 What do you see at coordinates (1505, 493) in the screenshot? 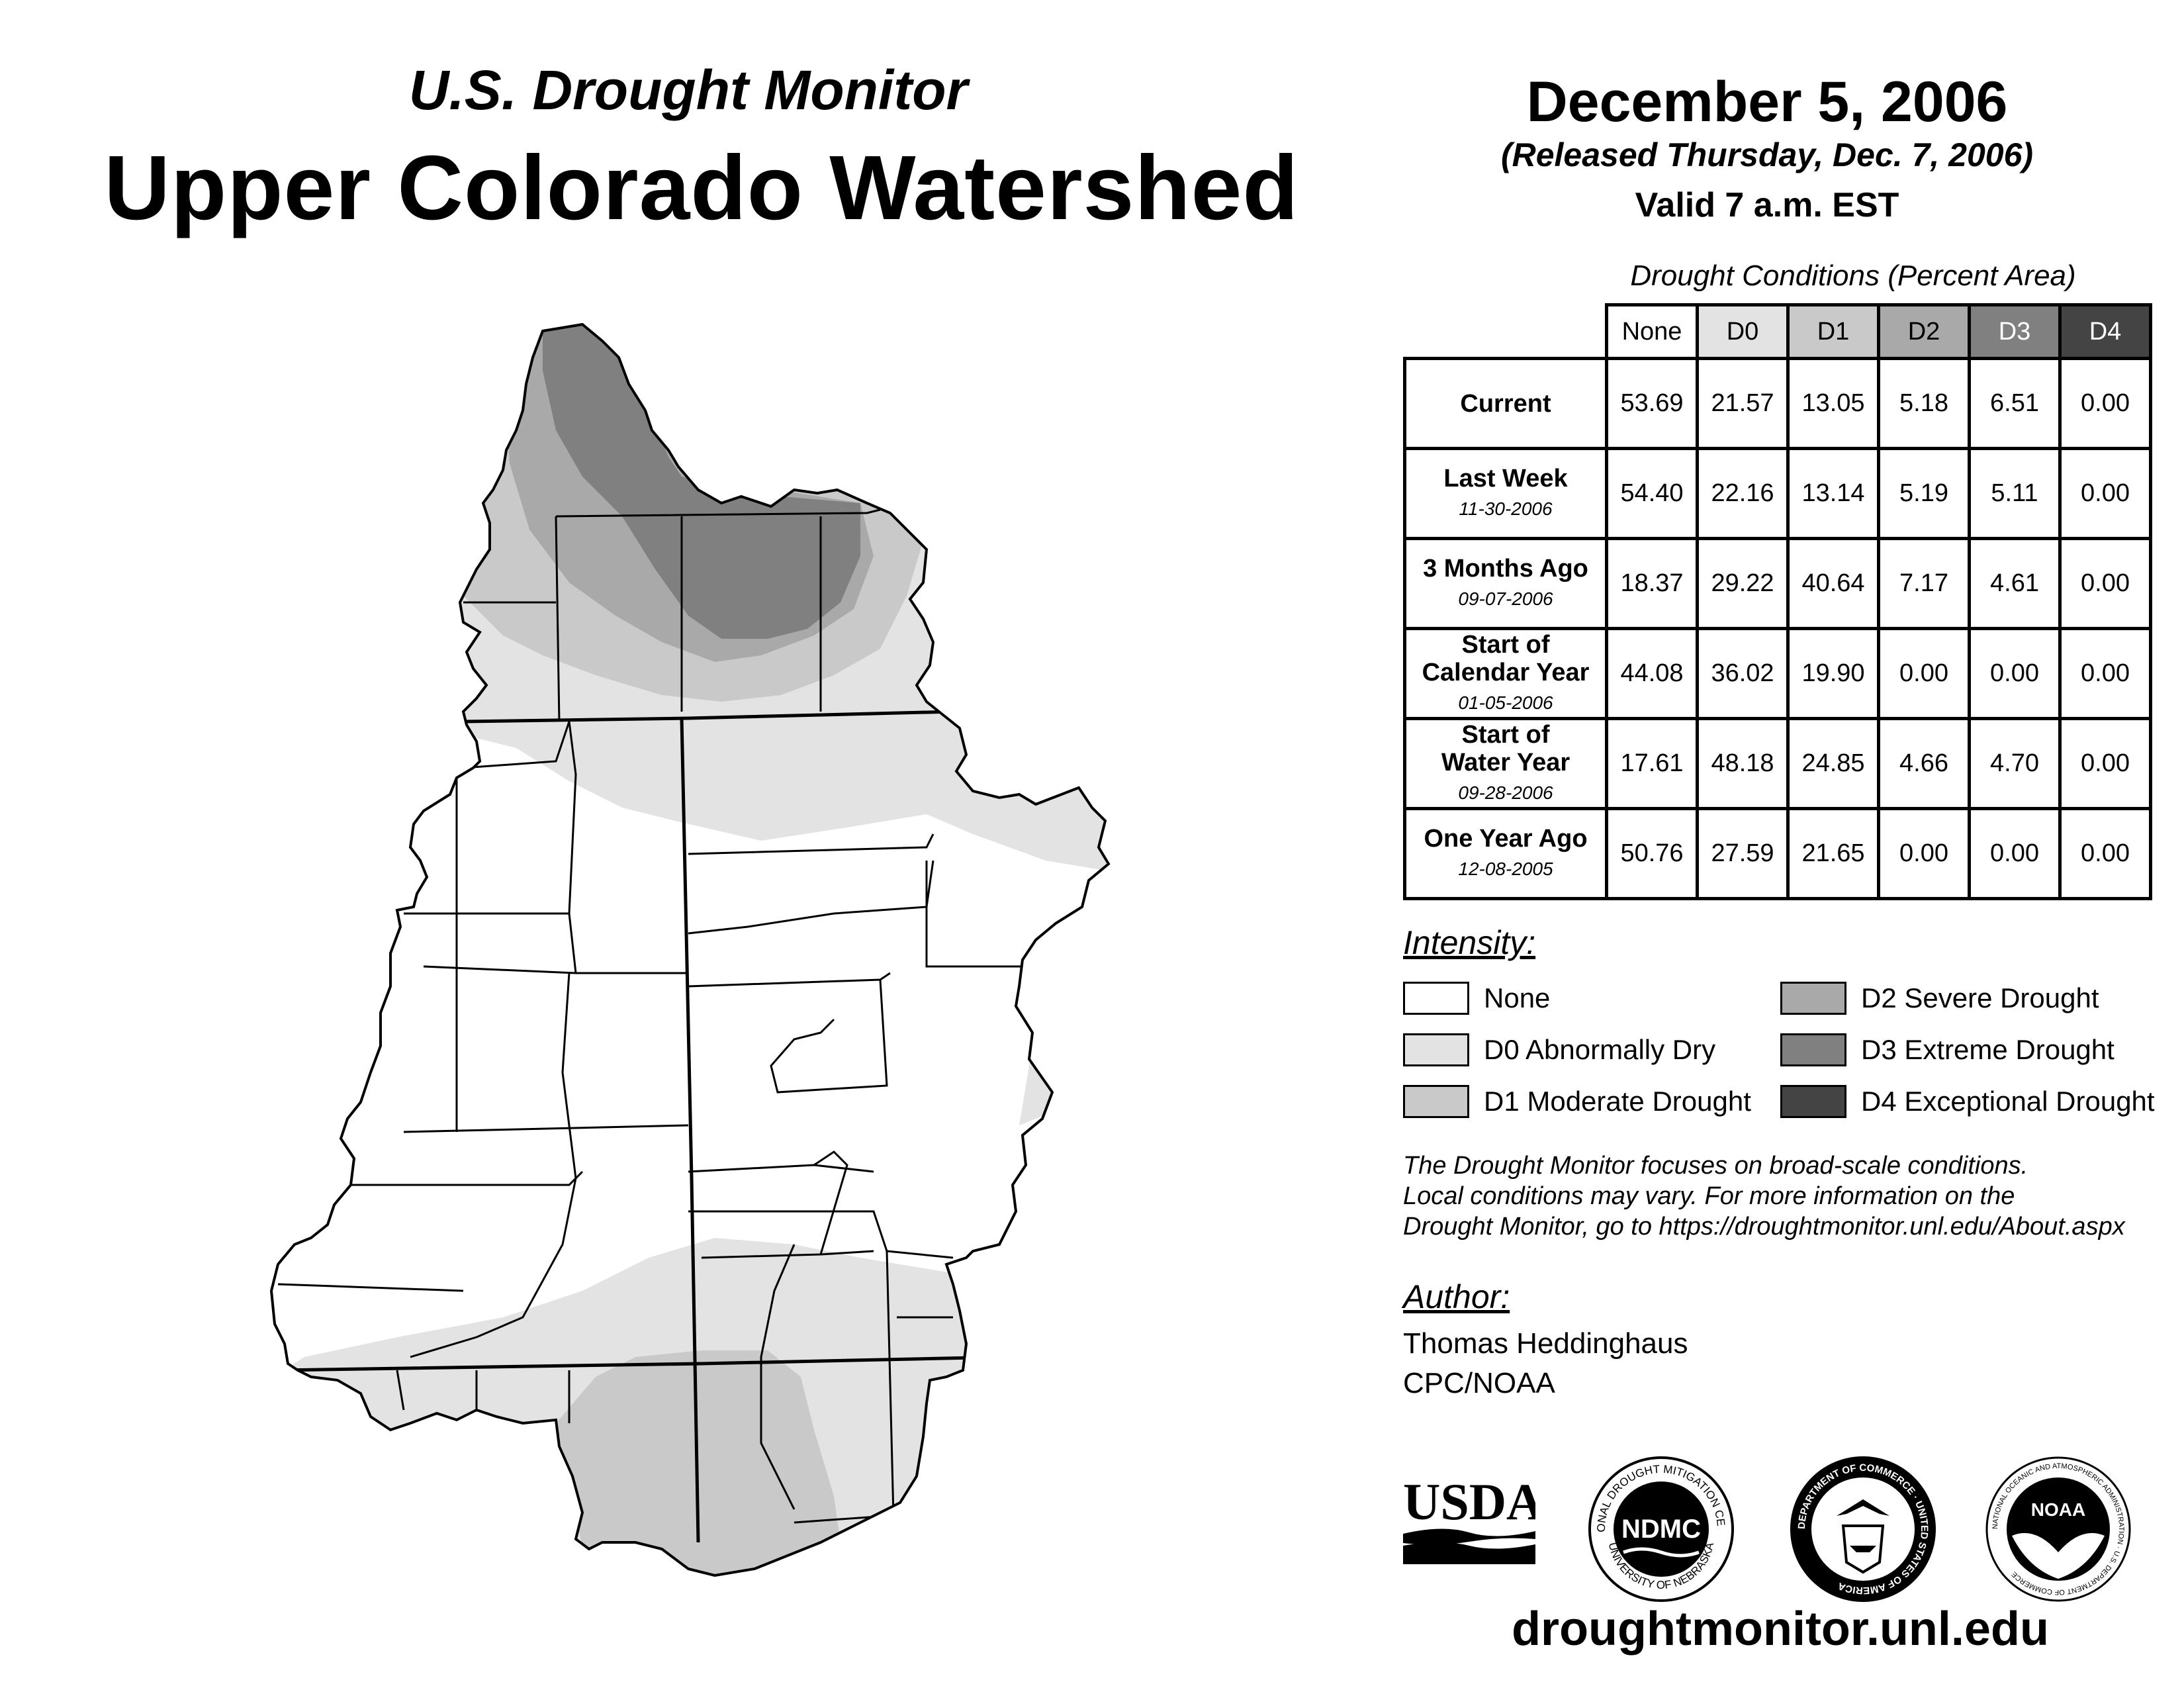
I see `row-label: Last Week 11-30-2006` at bounding box center [1505, 493].